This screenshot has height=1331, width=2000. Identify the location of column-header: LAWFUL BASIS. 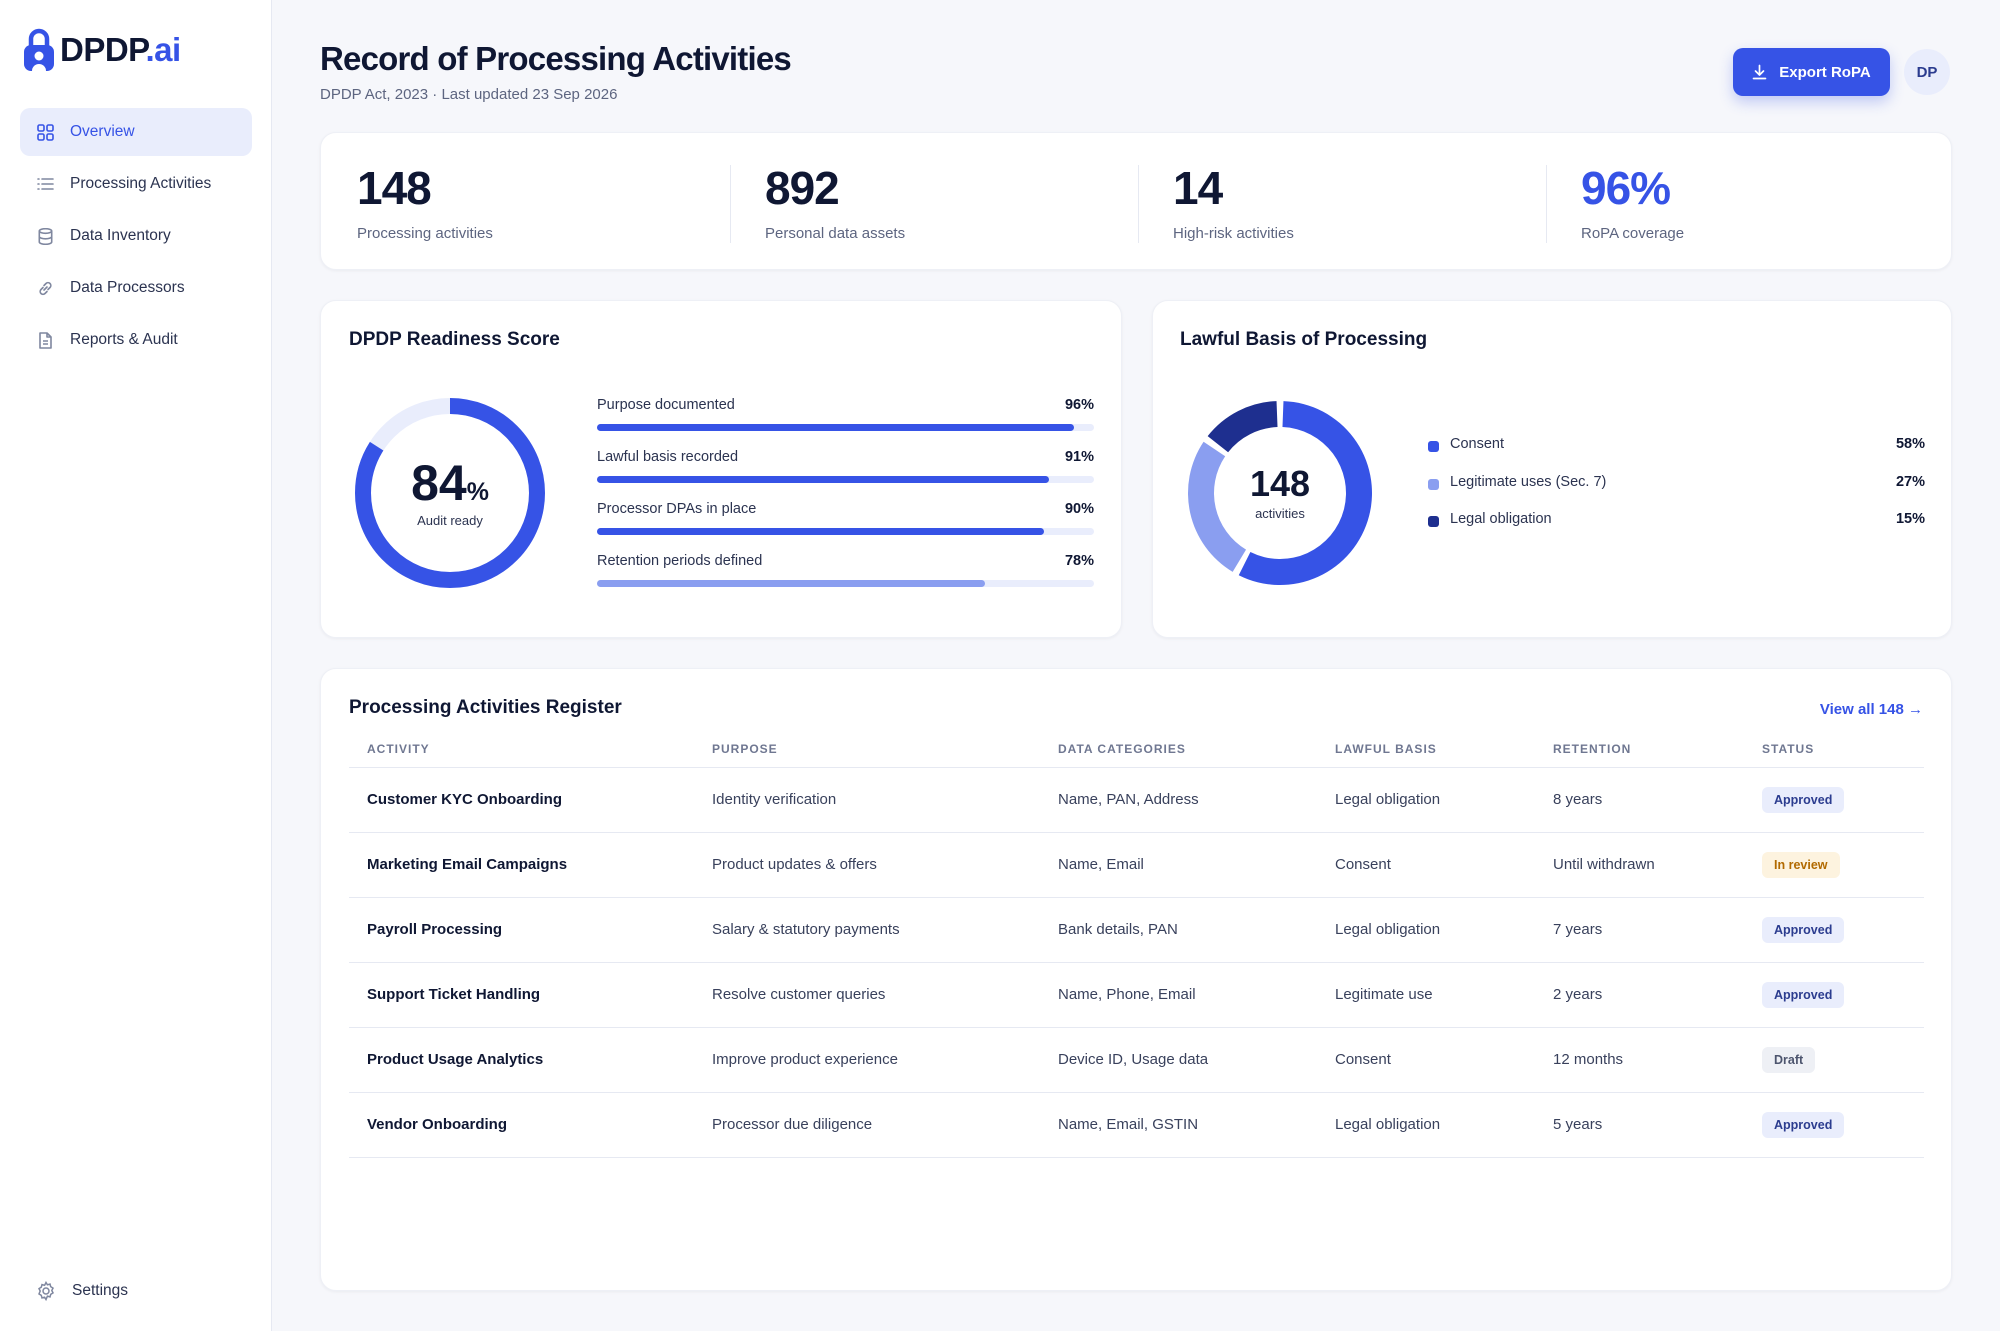
(1426, 749).